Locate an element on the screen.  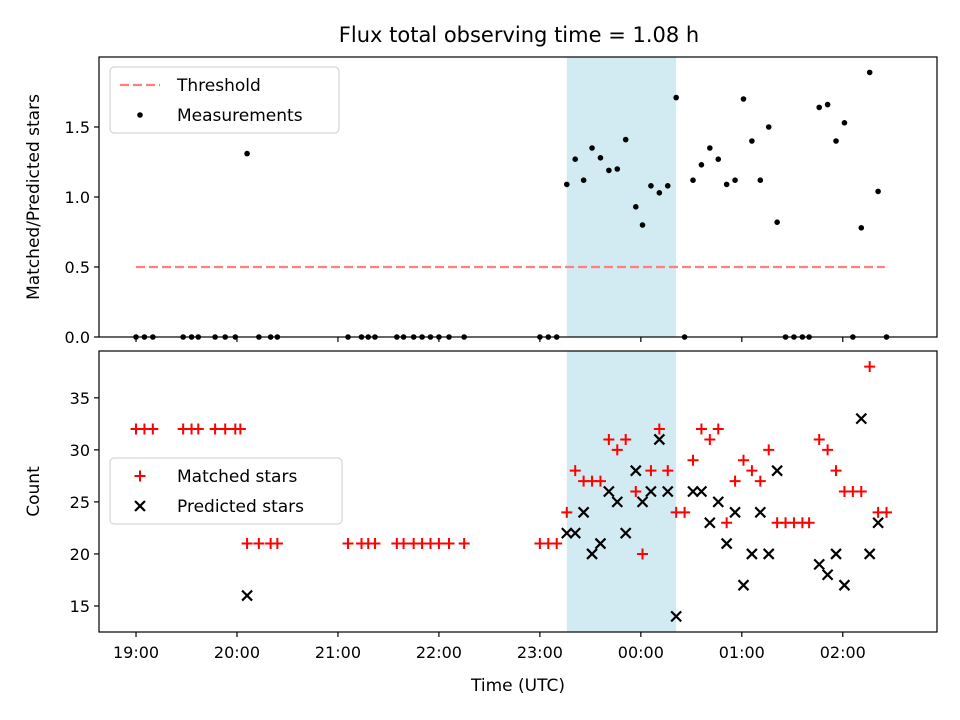
x-axis-label: Time (UTC) is located at coordinates (517, 686).